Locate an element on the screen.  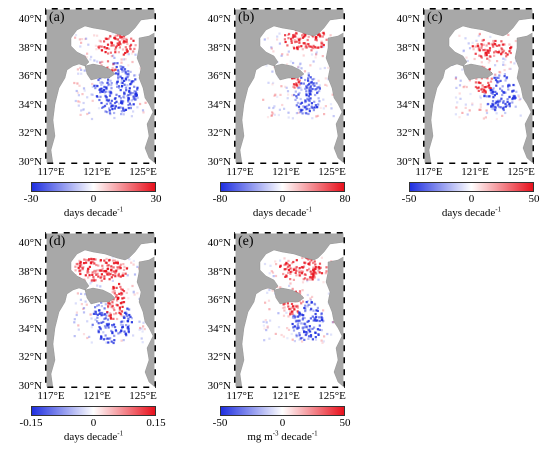
panel-label: (c) is located at coordinates (435, 17).